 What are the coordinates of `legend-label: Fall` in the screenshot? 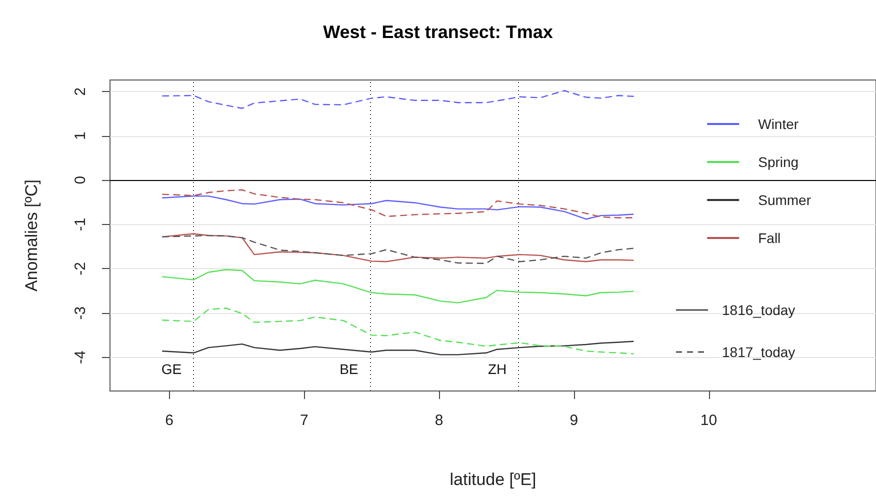 It's located at (769, 238).